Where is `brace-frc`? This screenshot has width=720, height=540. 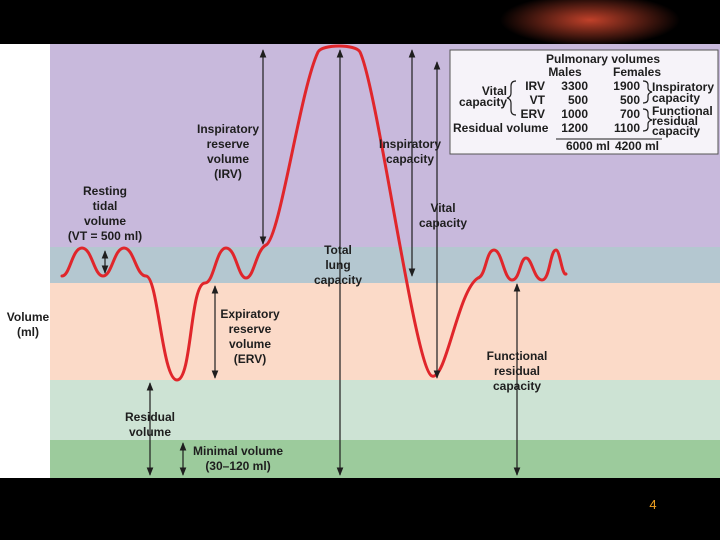 brace-frc is located at coordinates (647, 120).